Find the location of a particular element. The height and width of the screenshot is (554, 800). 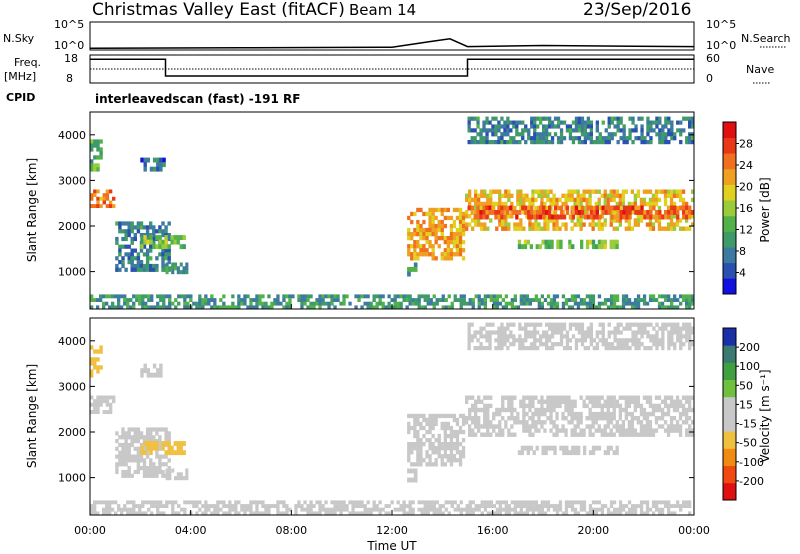

x-tick-label: 04:00 is located at coordinates (191, 530).